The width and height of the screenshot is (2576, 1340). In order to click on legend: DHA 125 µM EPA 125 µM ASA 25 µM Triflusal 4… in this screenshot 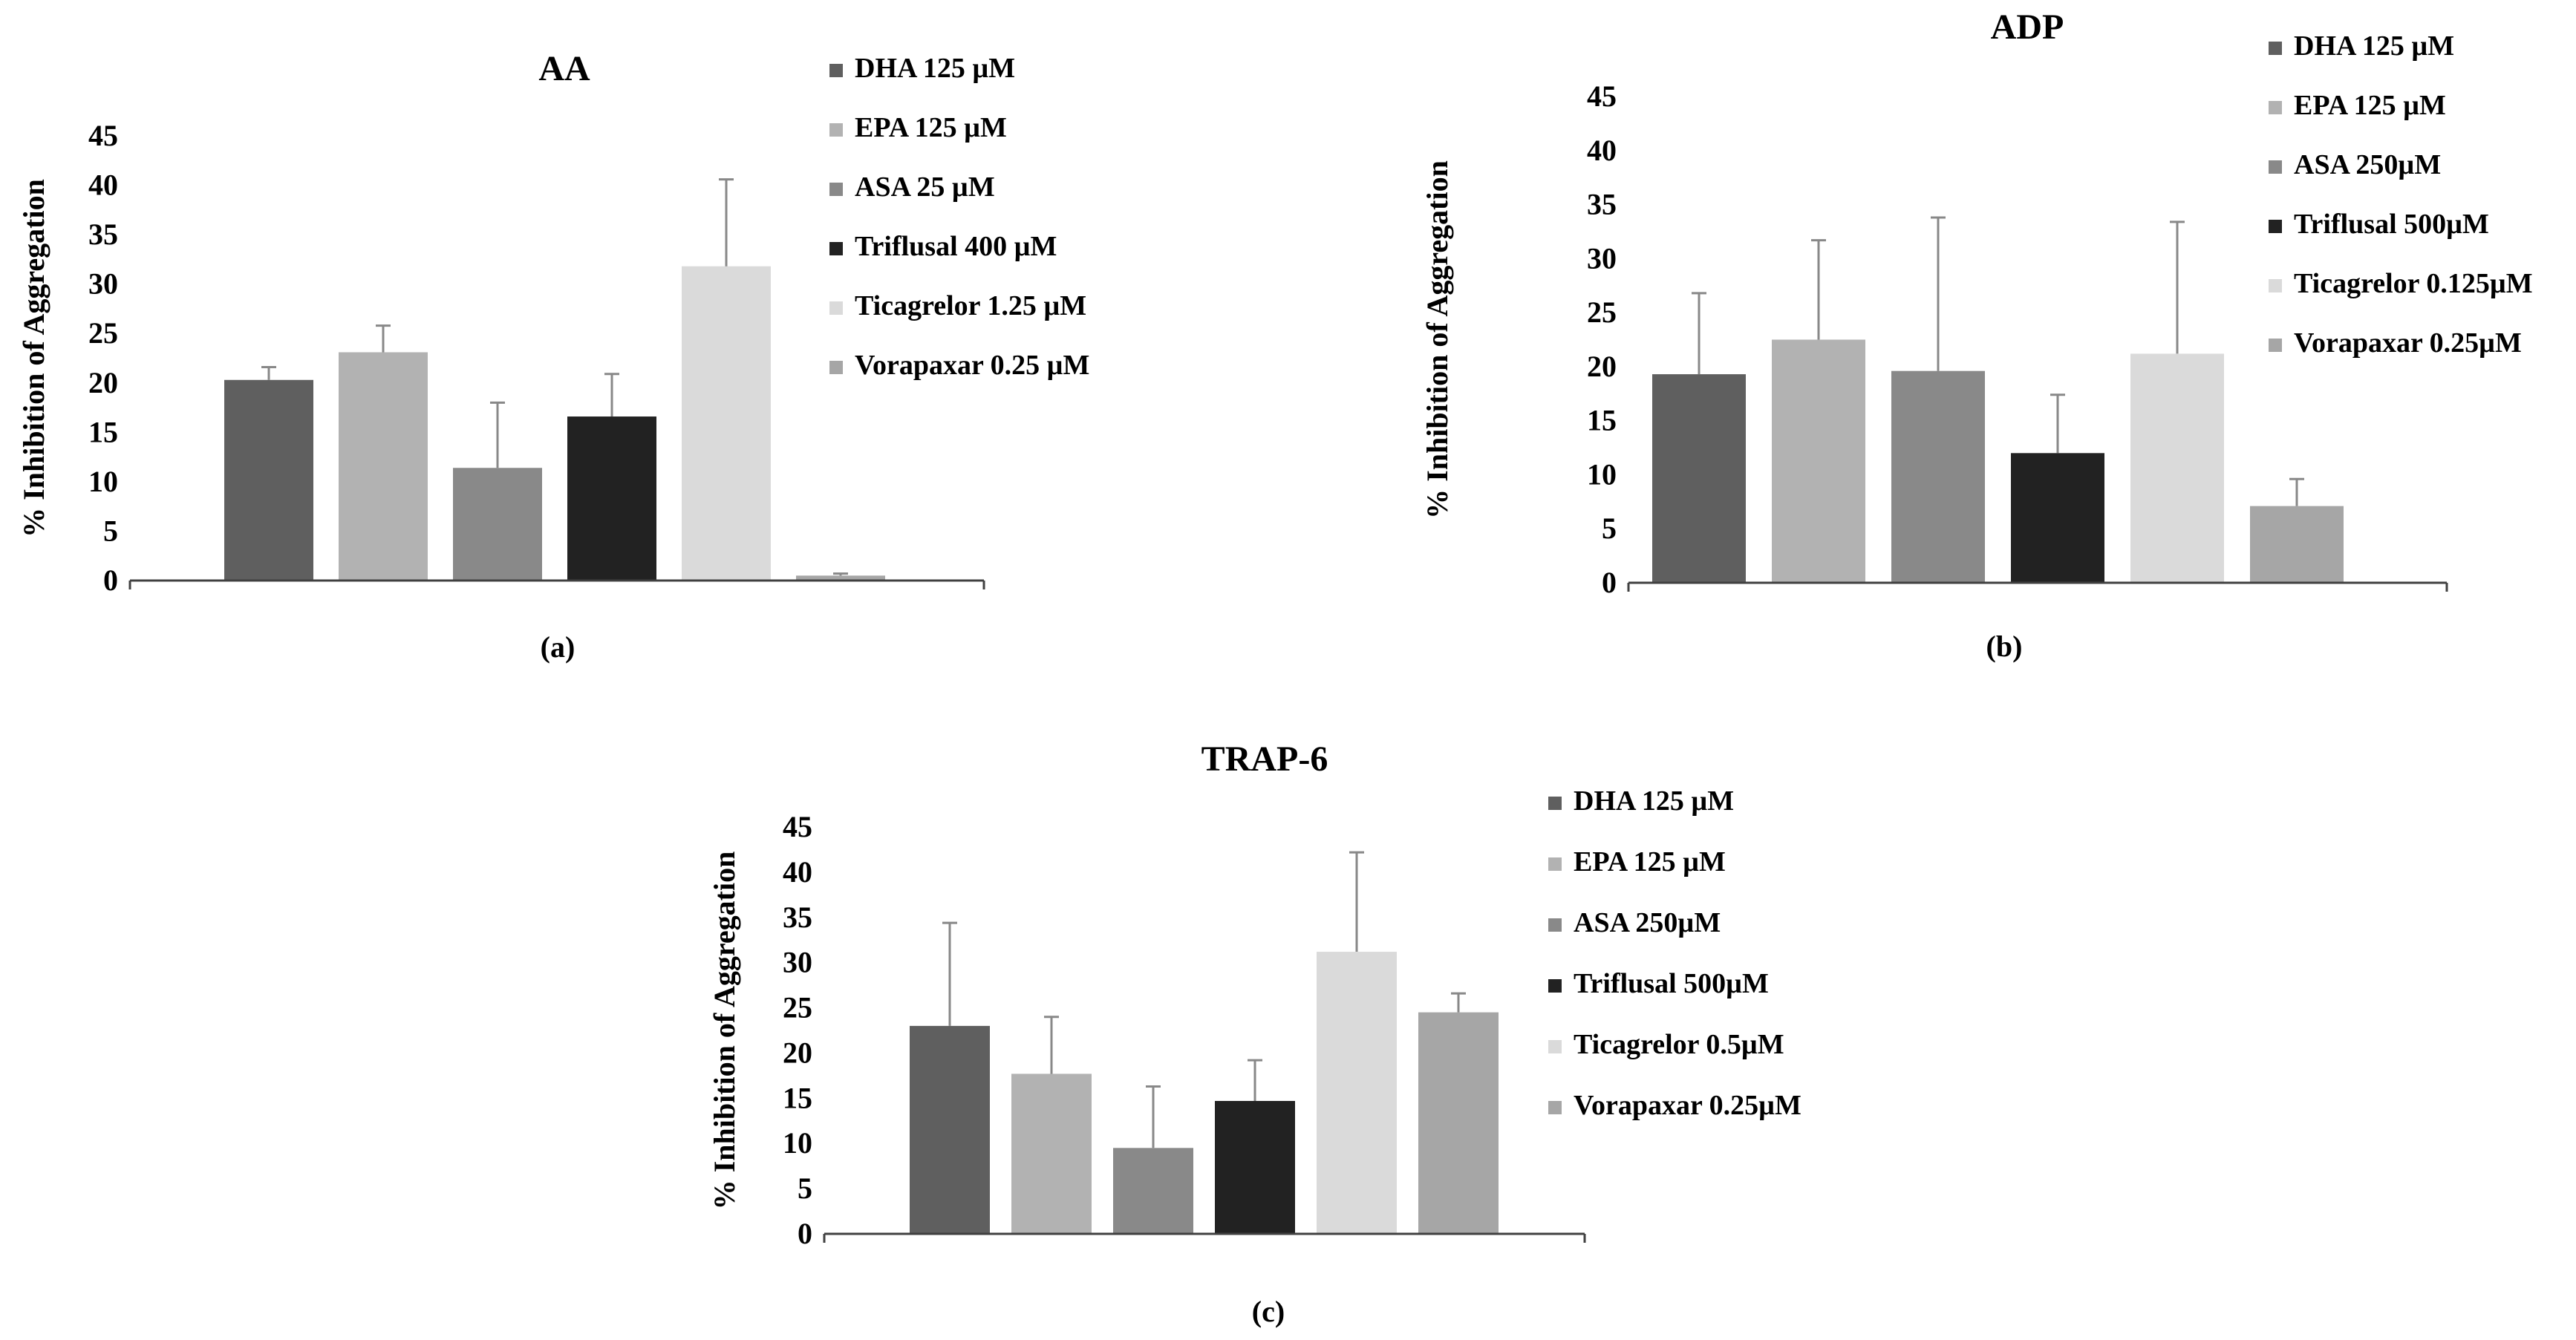, I will do `click(959, 217)`.